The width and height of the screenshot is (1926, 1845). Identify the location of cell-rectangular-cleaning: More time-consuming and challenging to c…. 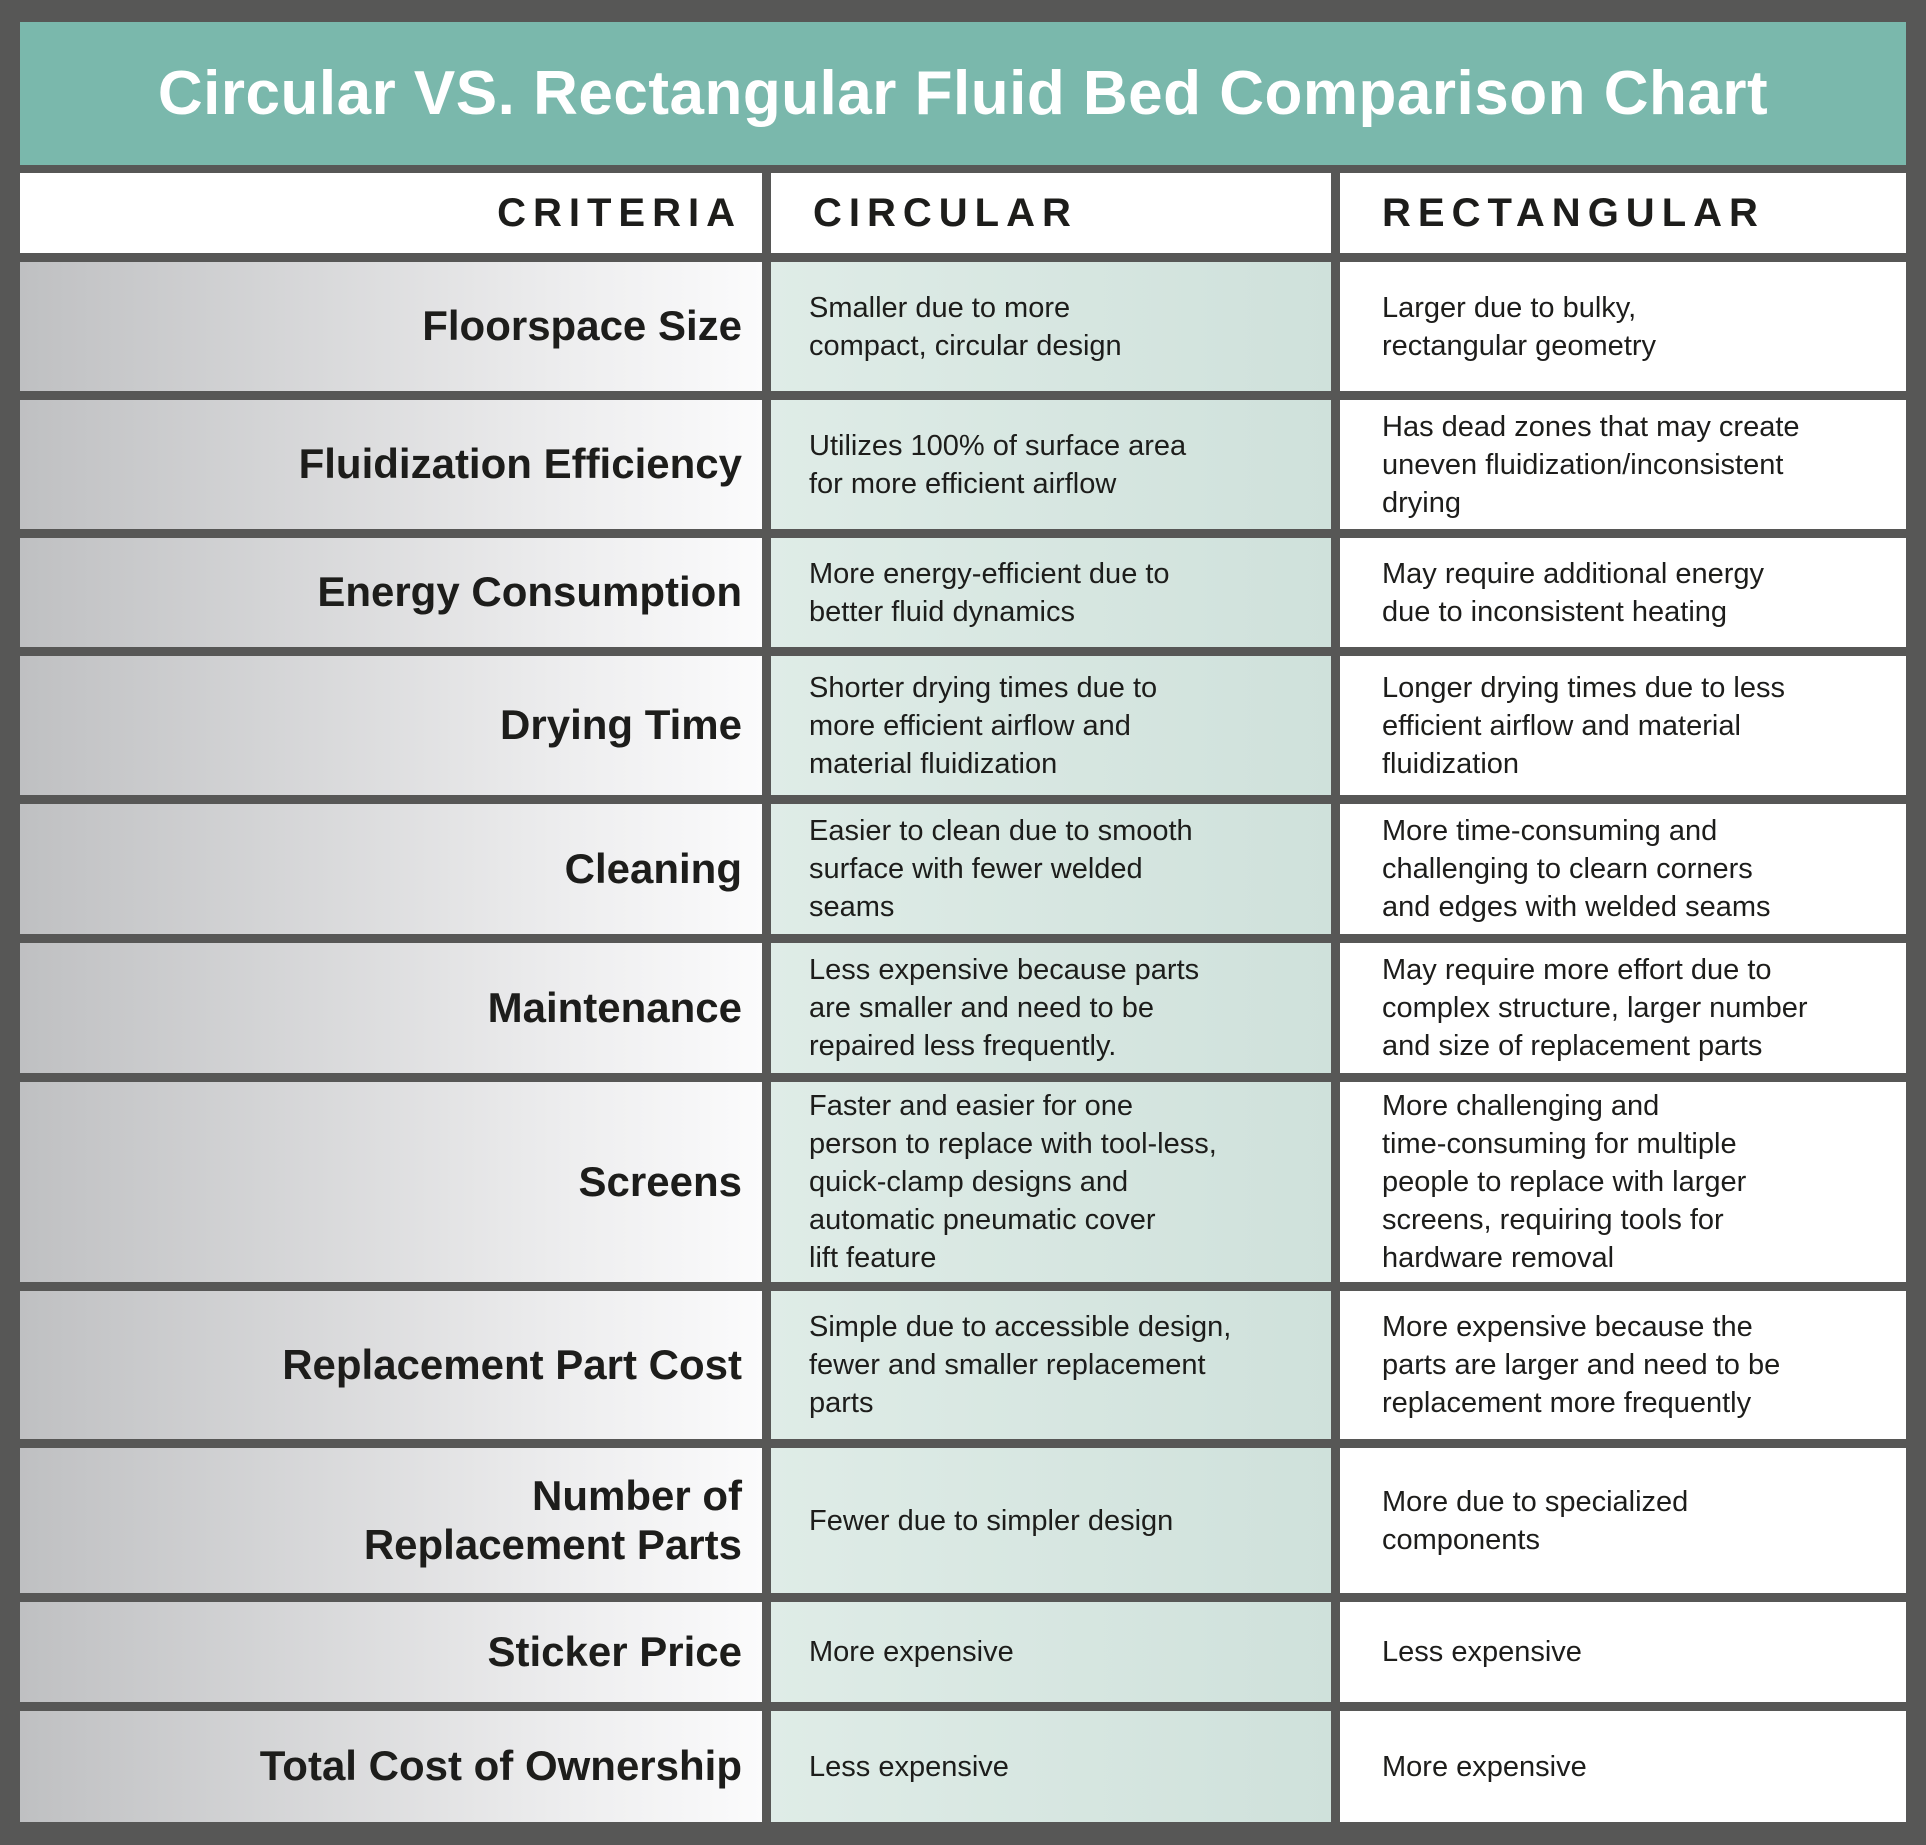
(1623, 869).